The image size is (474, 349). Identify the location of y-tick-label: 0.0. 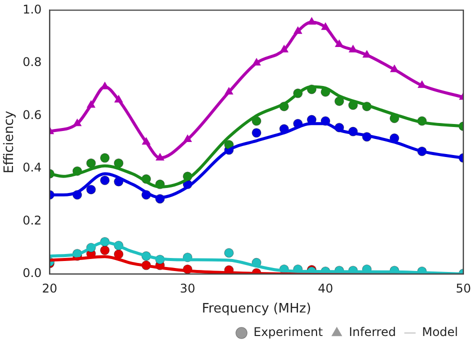
(32, 273).